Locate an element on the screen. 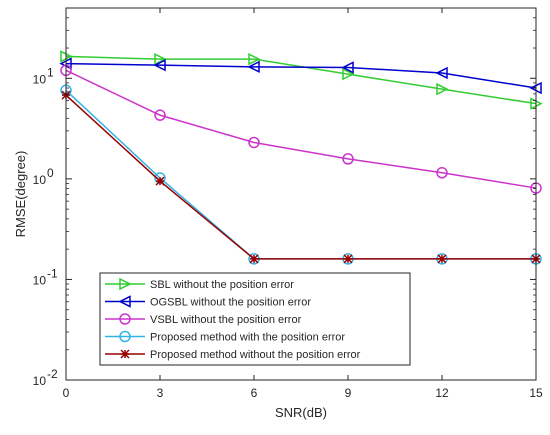 The height and width of the screenshot is (435, 550). x-axis-title: SNR(dB) is located at coordinates (301, 412).